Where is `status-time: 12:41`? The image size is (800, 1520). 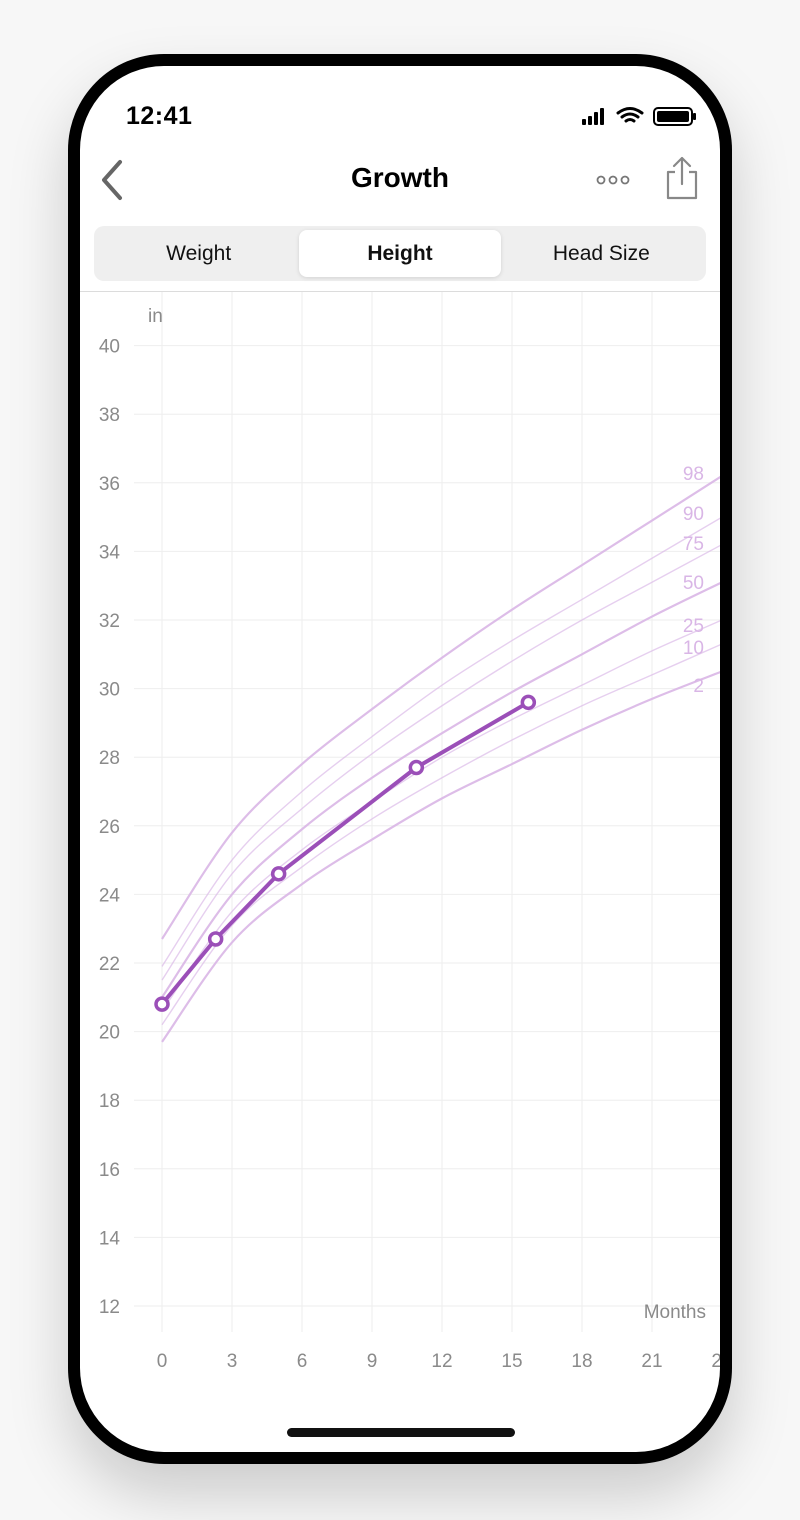 status-time: 12:41 is located at coordinates (159, 116).